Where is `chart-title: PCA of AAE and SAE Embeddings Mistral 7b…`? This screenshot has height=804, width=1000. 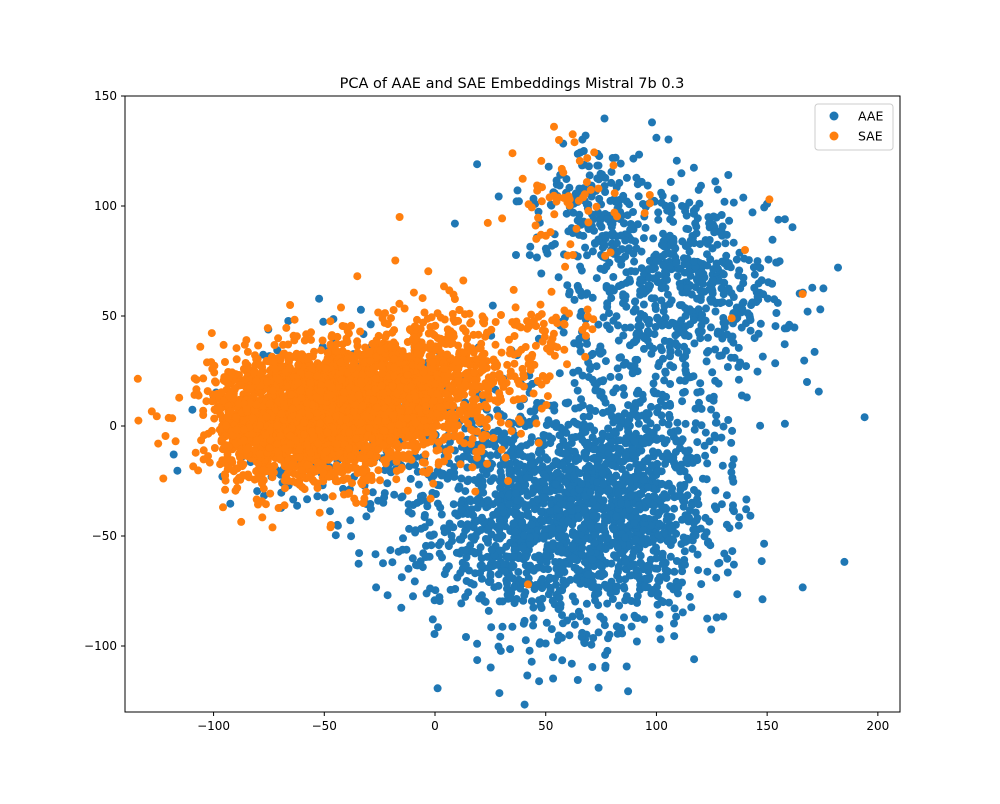
chart-title: PCA of AAE and SAE Embeddings Mistral 7b… is located at coordinates (512, 84).